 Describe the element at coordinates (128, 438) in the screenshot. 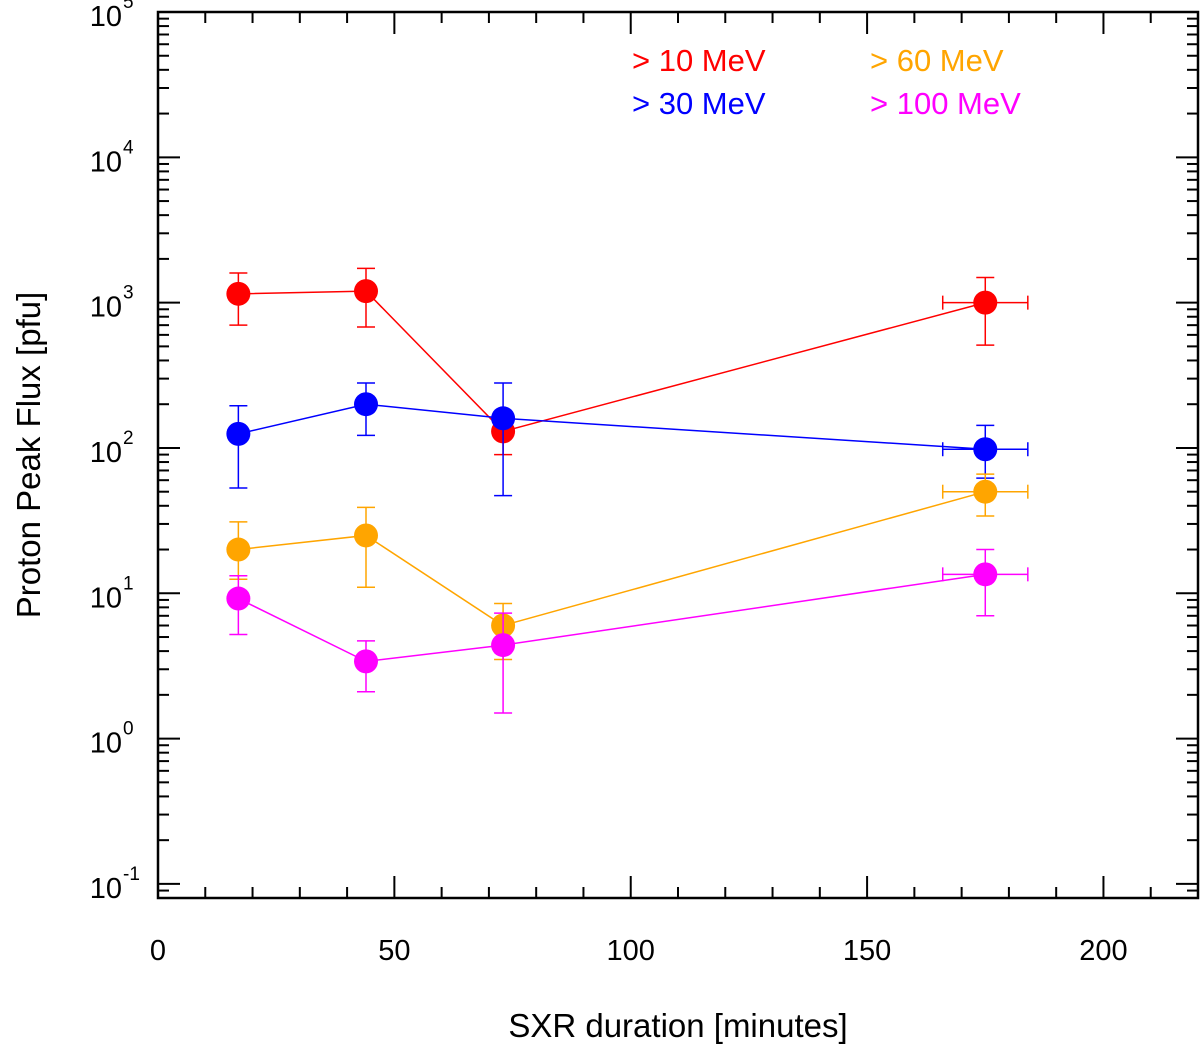

I see `y-tick-exponent: 2` at that location.